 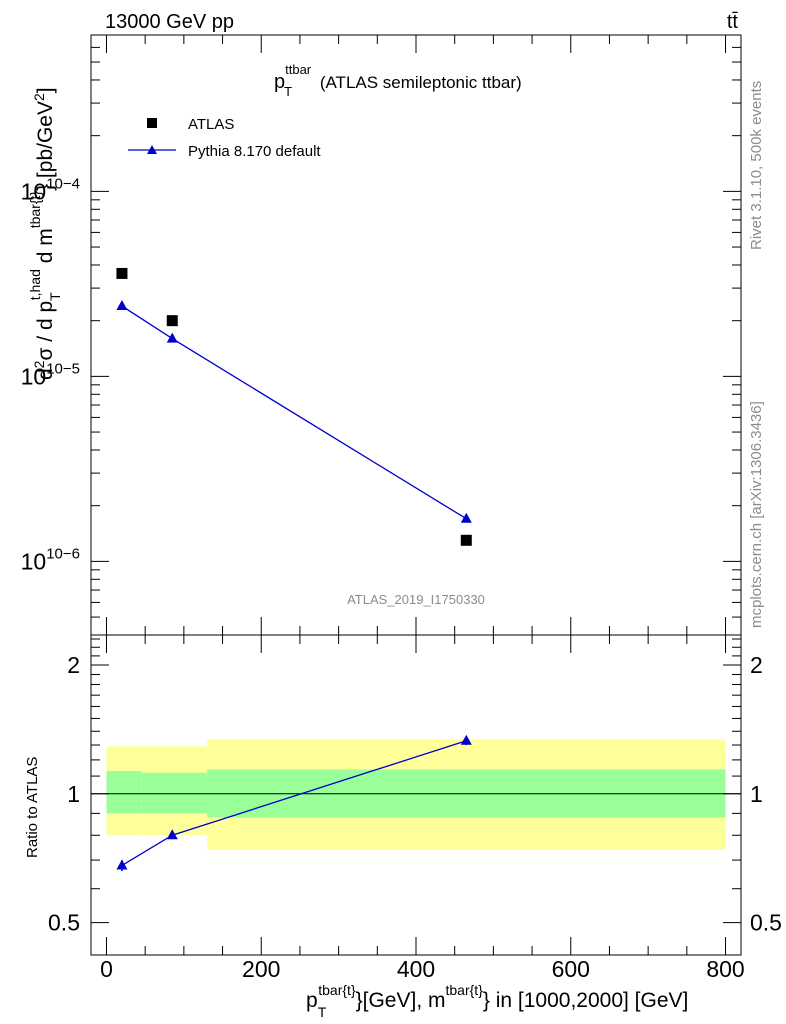 What do you see at coordinates (64, 923) in the screenshot?
I see `ratio-y-tick-label: 0.5` at bounding box center [64, 923].